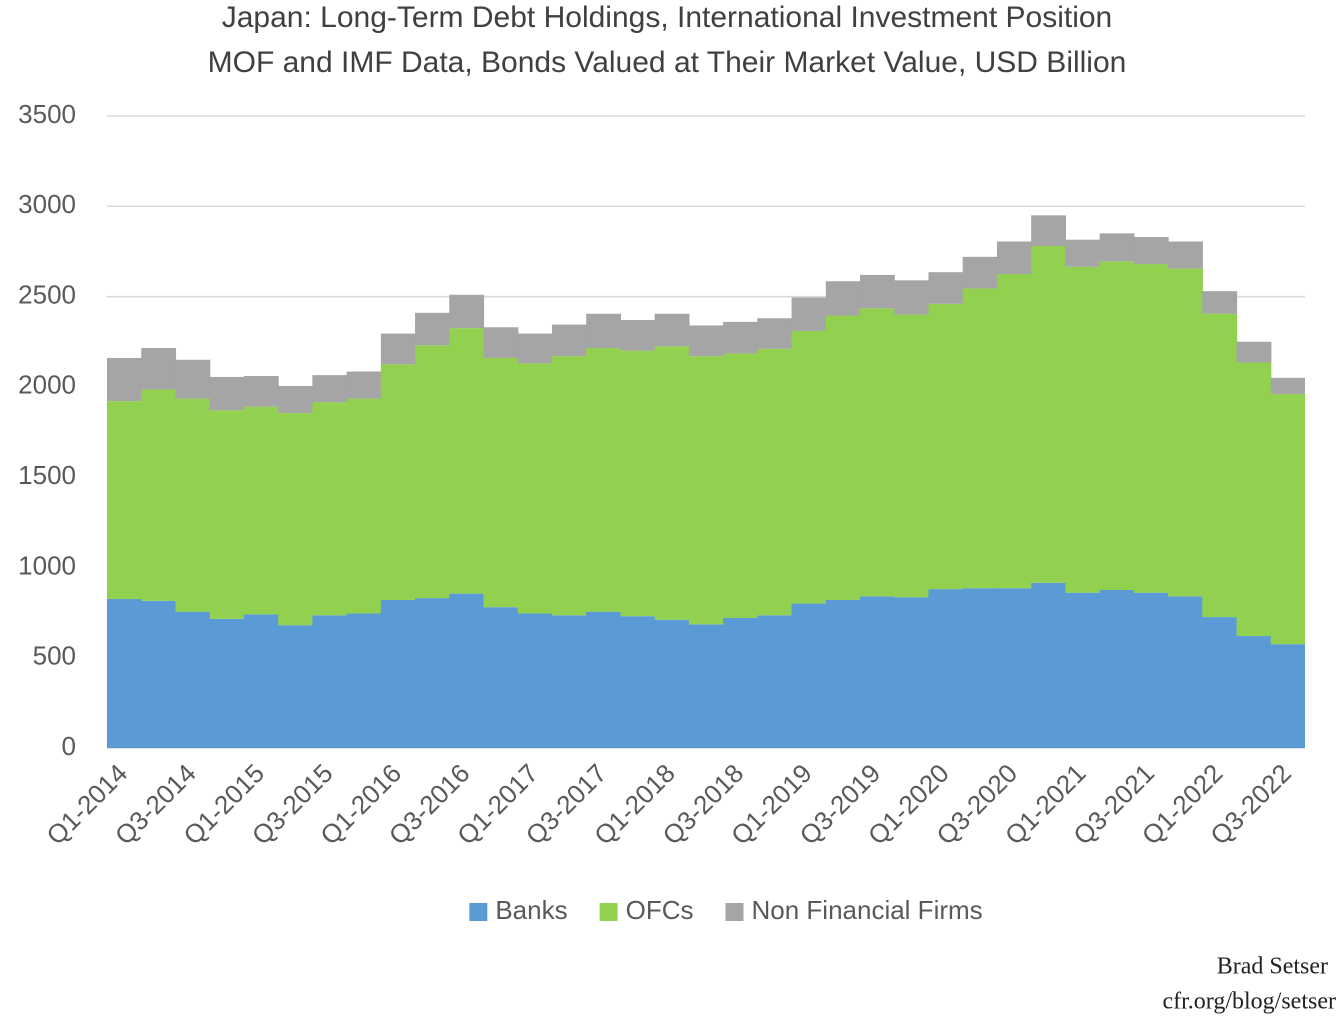  Describe the element at coordinates (47, 114) in the screenshot. I see `y-tick-label: 3500` at that location.